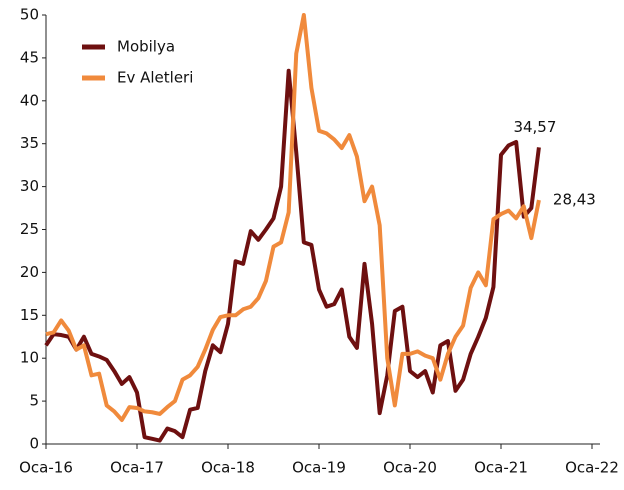 The height and width of the screenshot is (490, 624). What do you see at coordinates (534, 127) in the screenshot?
I see `data-label: 34,57` at bounding box center [534, 127].